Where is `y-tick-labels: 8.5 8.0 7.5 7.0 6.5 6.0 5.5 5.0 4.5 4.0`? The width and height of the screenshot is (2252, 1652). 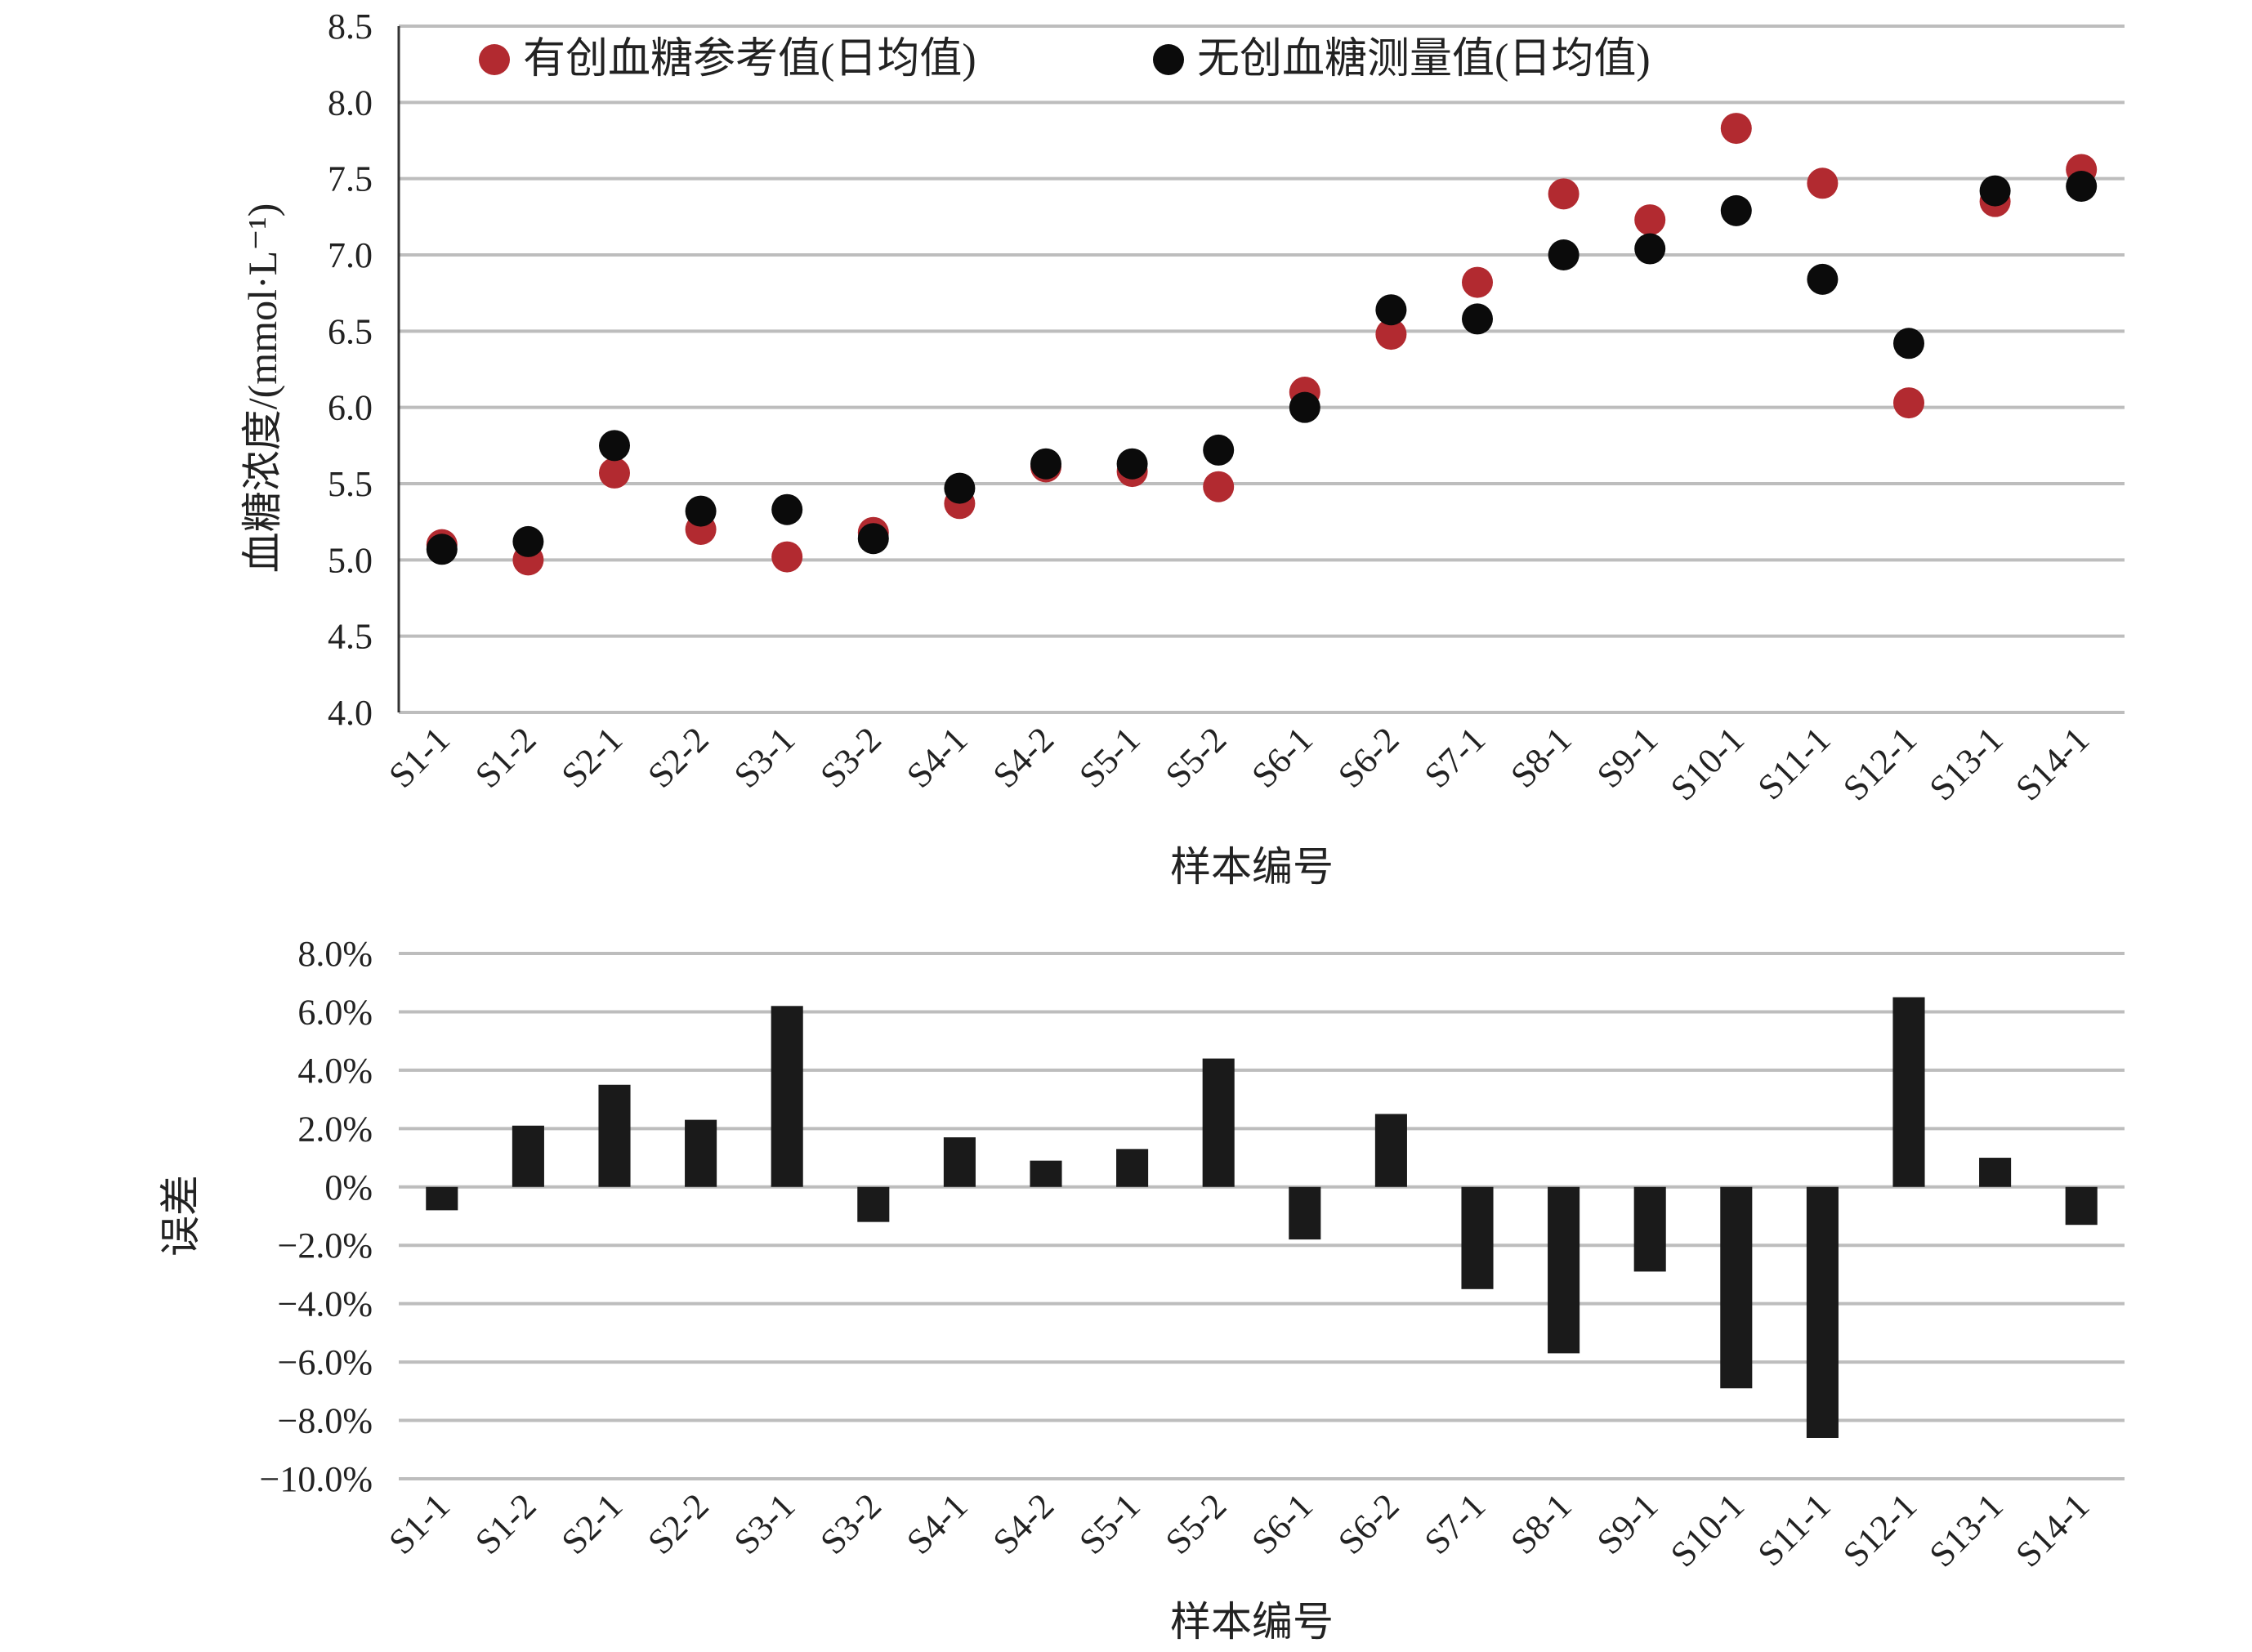
y-tick-labels: 8.5 8.0 7.5 7.0 6.5 6.0 5.5 5.0 4.5 4.0 is located at coordinates (350, 370).